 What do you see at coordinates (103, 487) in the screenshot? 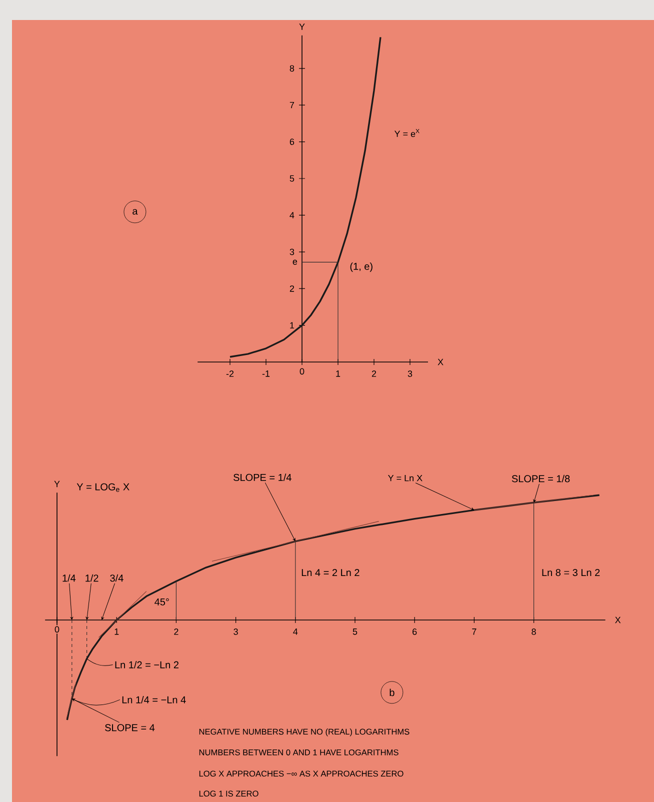
I see `text: Y = LOG$_{e}$ X` at bounding box center [103, 487].